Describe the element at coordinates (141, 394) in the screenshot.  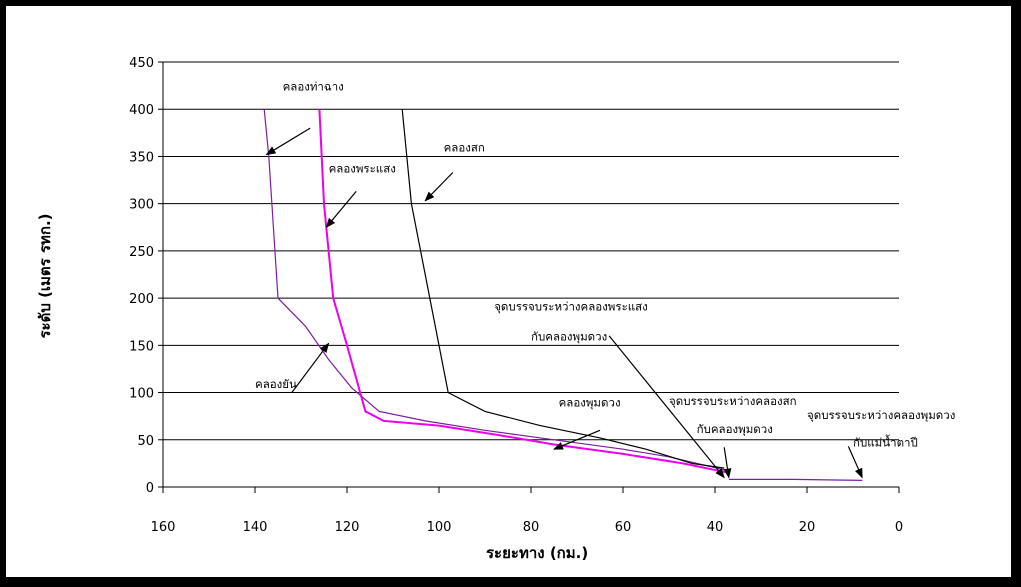
I see `y-tick-label: 100` at that location.